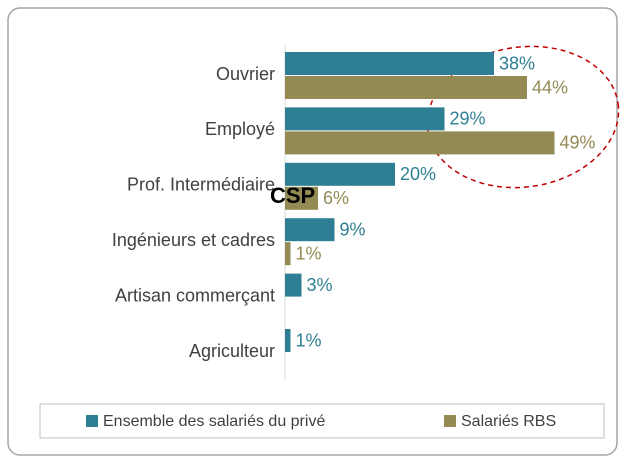 Image resolution: width=625 pixels, height=462 pixels. I want to click on data-label: 20%, so click(418, 174).